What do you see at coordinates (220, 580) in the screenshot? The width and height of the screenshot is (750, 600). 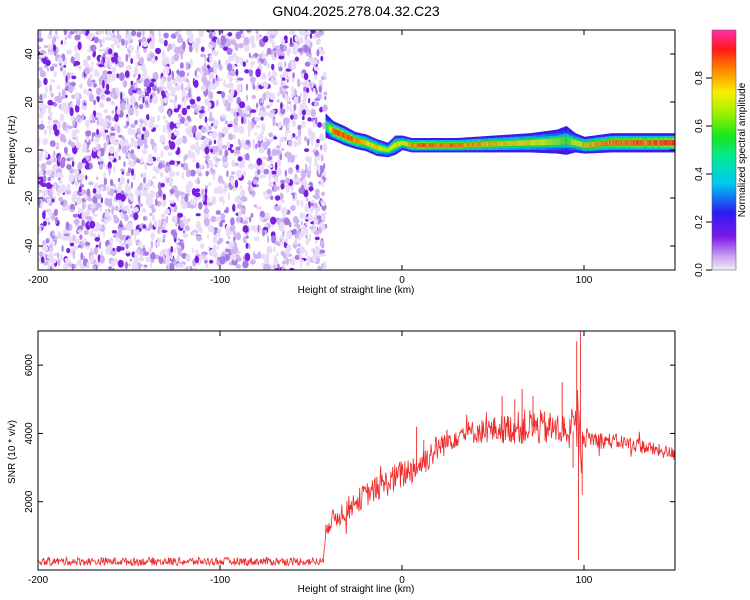 I see `x-tick-label: -100` at bounding box center [220, 580].